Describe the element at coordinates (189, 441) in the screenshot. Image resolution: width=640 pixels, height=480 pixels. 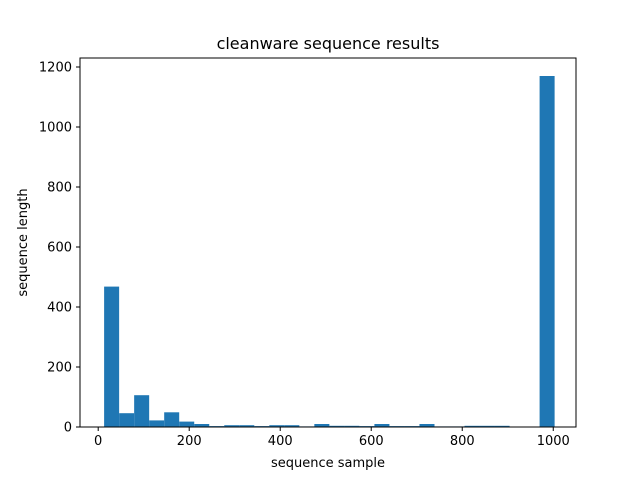
I see `x-tick-label: 200` at that location.